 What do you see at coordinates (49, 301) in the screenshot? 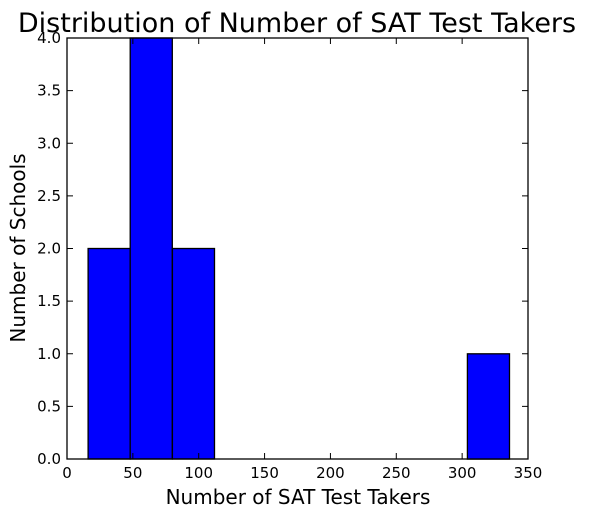
I see `y-tick-label: 1.5` at bounding box center [49, 301].